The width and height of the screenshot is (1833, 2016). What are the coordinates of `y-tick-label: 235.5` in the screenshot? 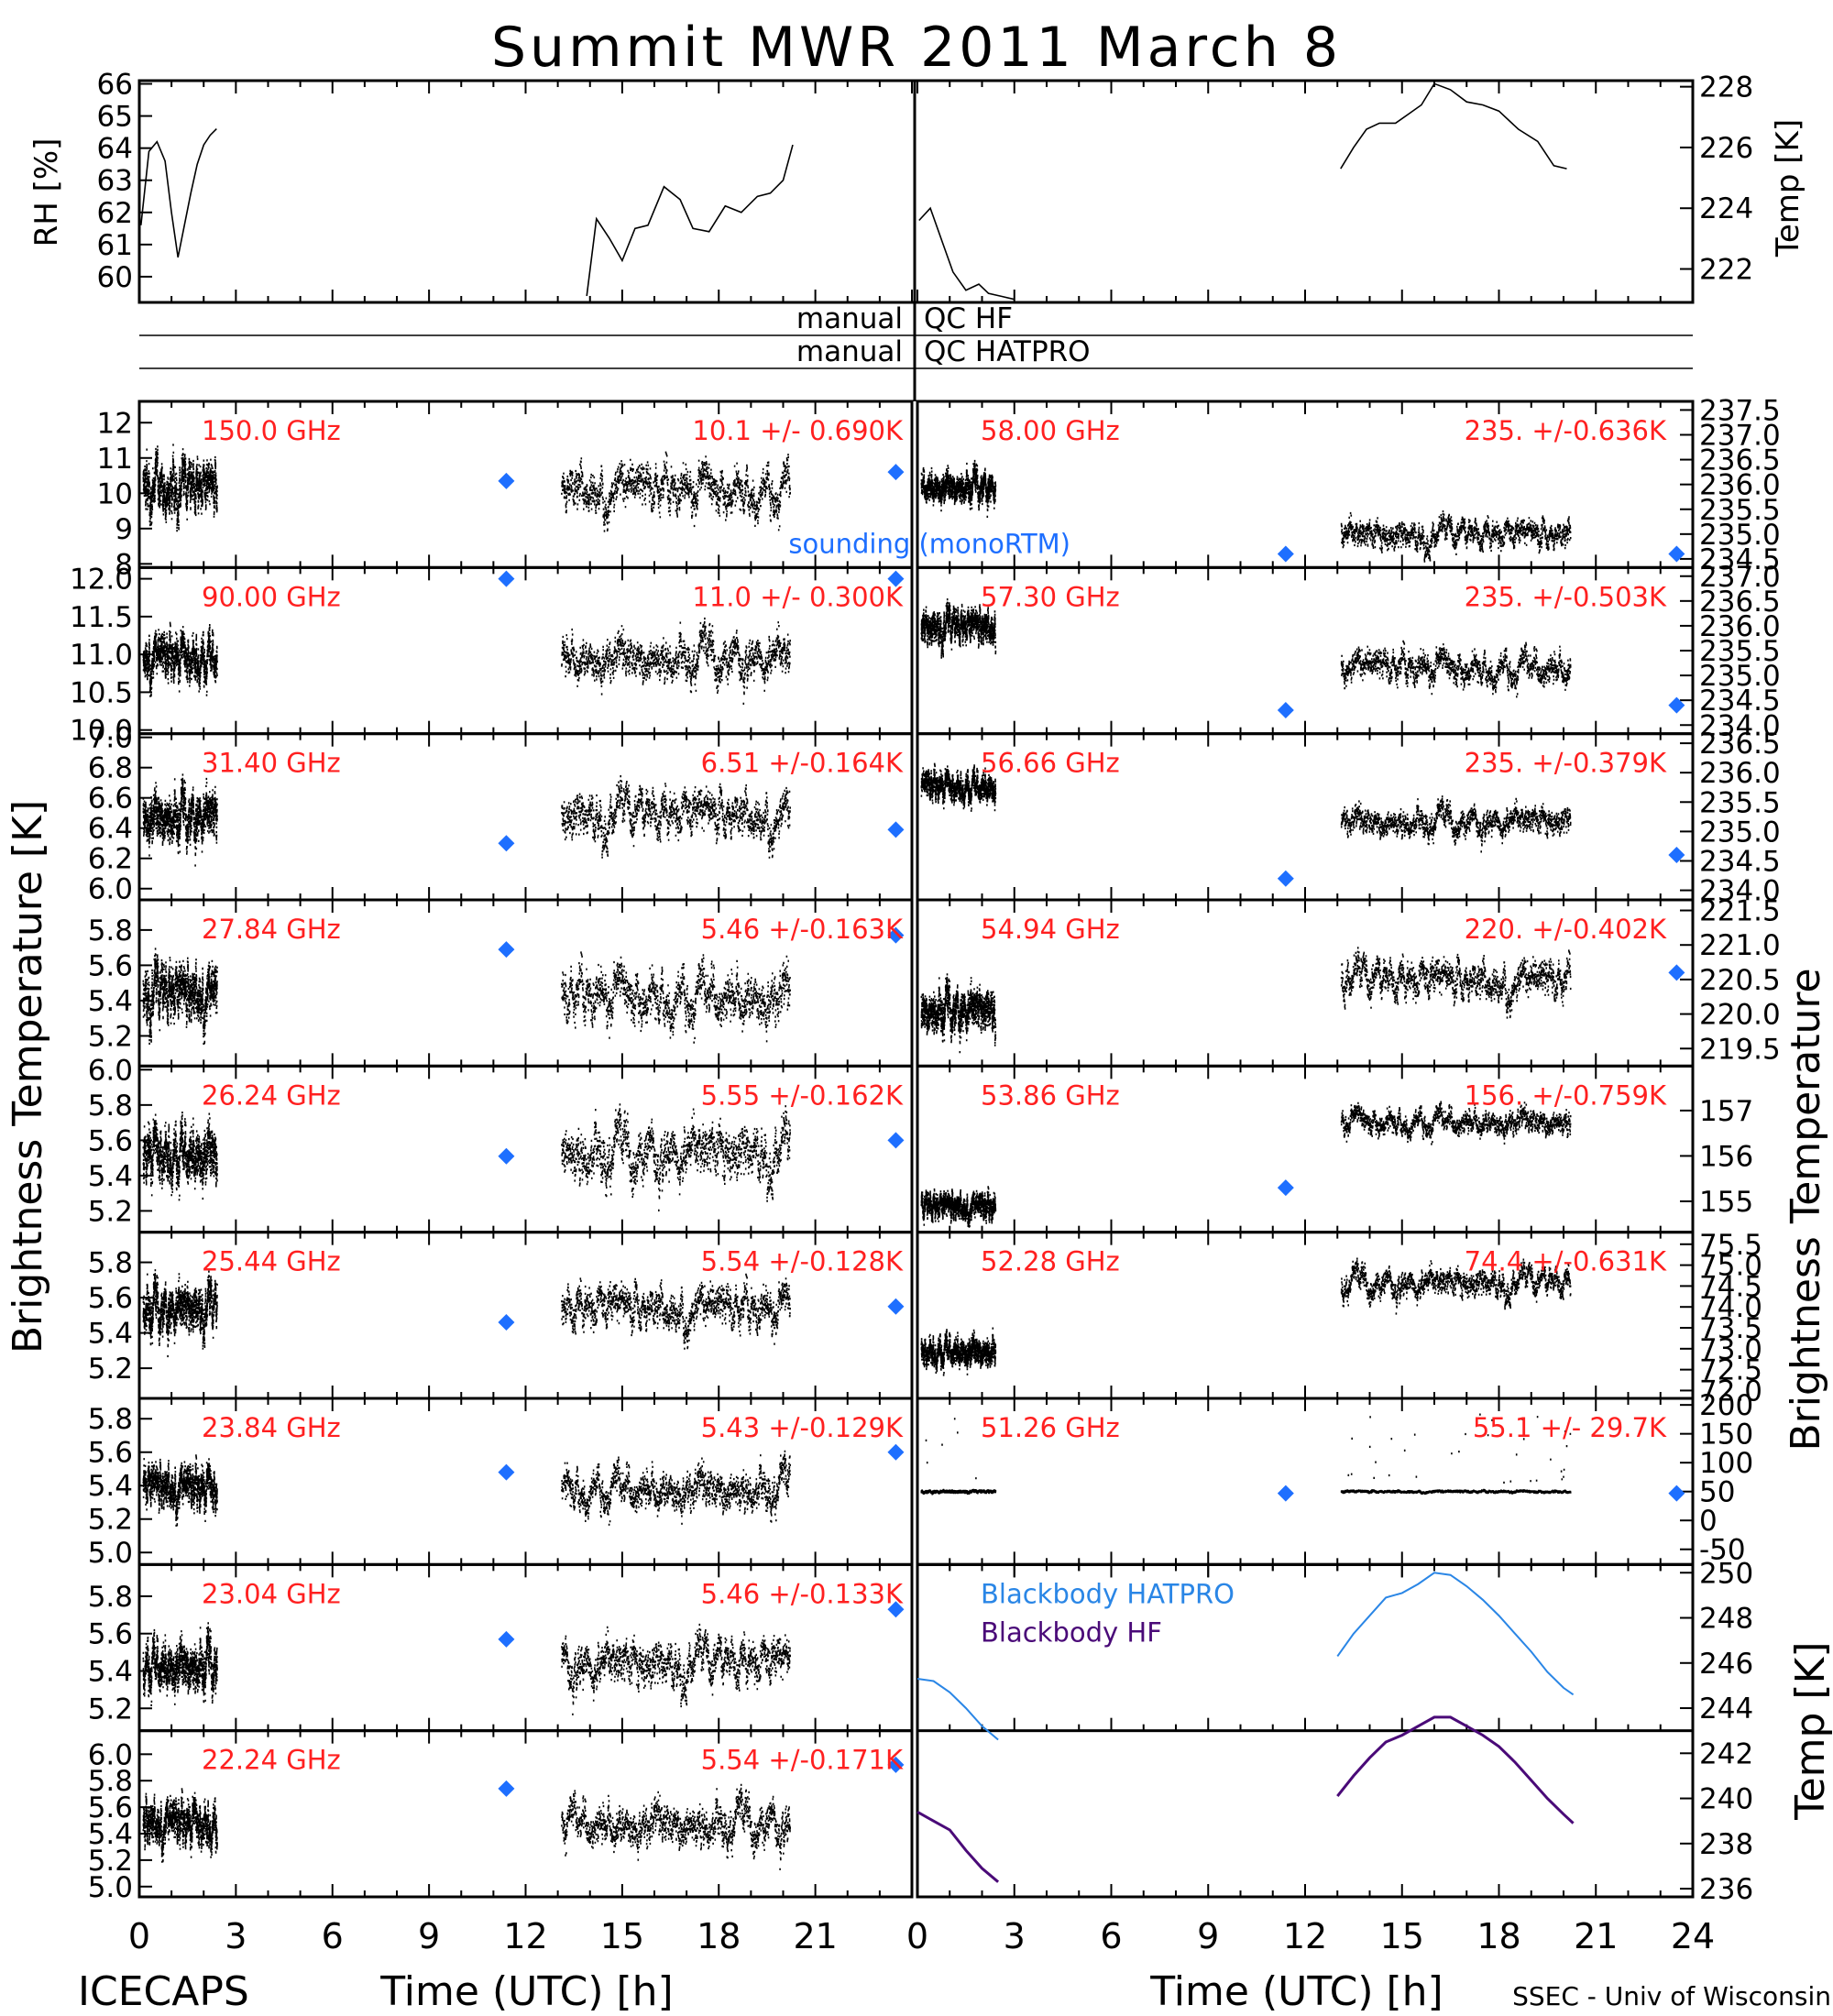 It's located at (1740, 802).